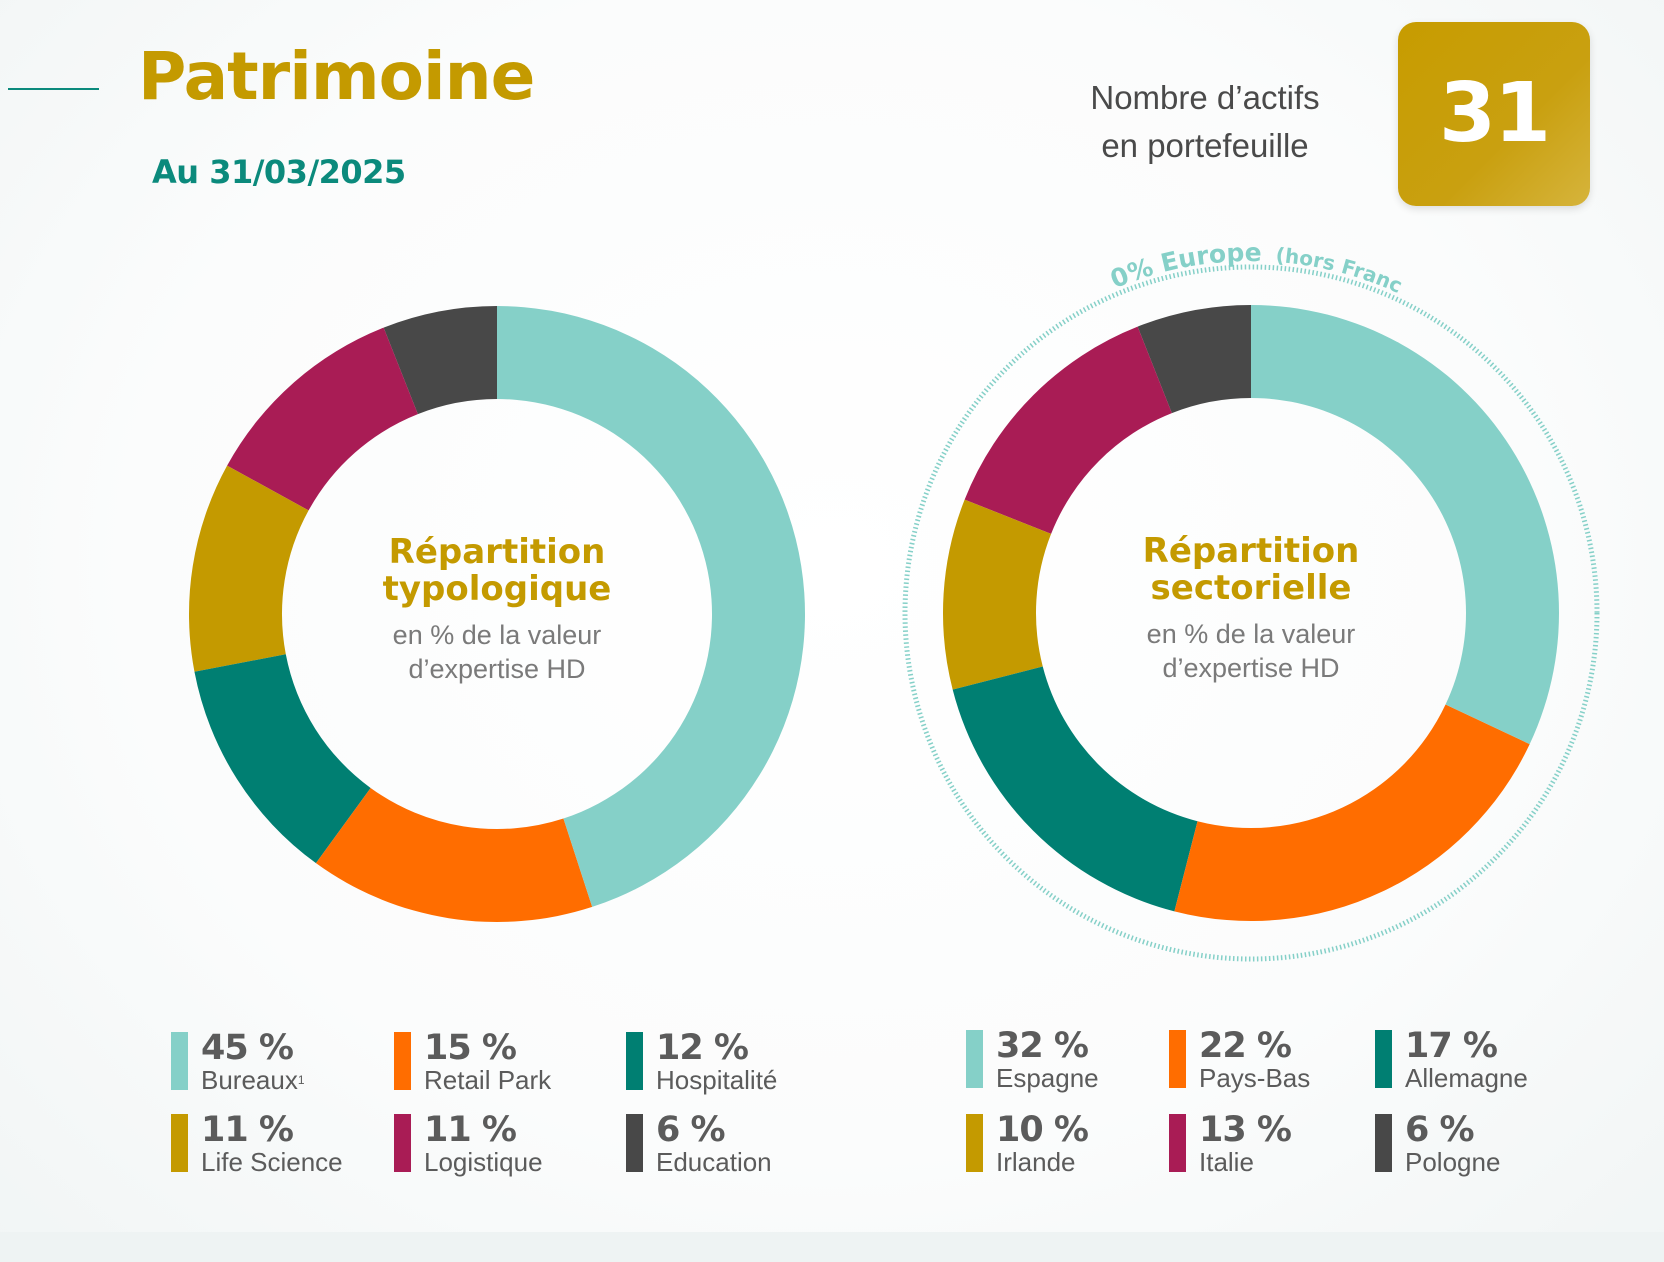  What do you see at coordinates (488, 1080) in the screenshot?
I see `legend-label: Retail Park` at bounding box center [488, 1080].